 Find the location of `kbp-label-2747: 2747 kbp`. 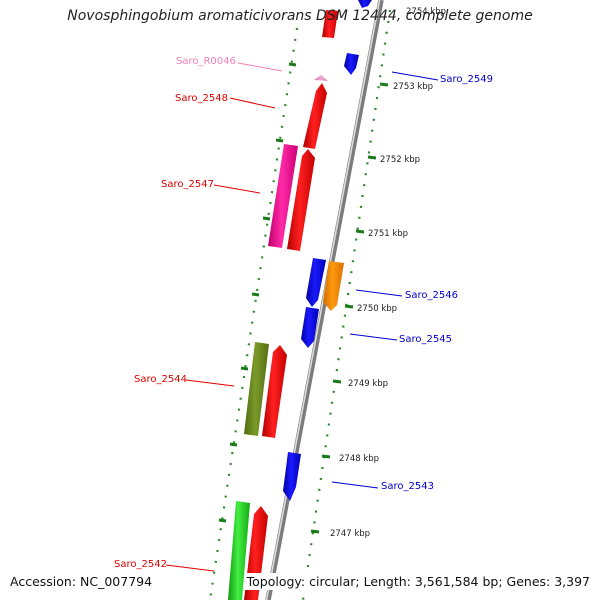

kbp-label-2747: 2747 kbp is located at coordinates (350, 534).